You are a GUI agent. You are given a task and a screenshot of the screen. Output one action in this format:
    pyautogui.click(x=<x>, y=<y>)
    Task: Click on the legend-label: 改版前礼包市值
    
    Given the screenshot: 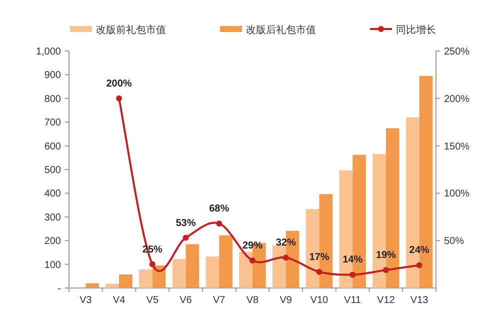 What is the action you would take?
    pyautogui.click(x=131, y=30)
    